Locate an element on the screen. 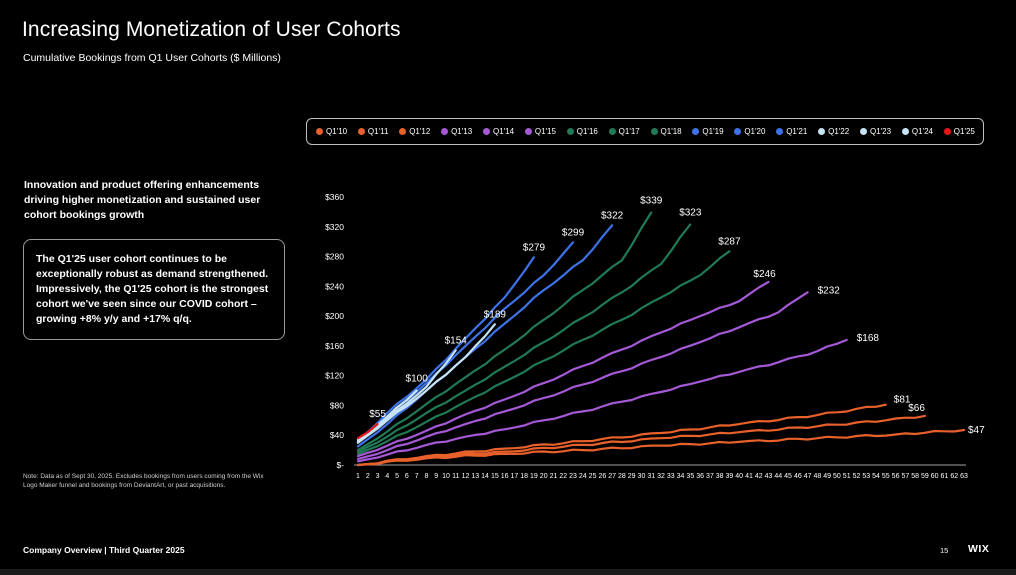 This screenshot has height=575, width=1016. data-label: $168 is located at coordinates (868, 338).